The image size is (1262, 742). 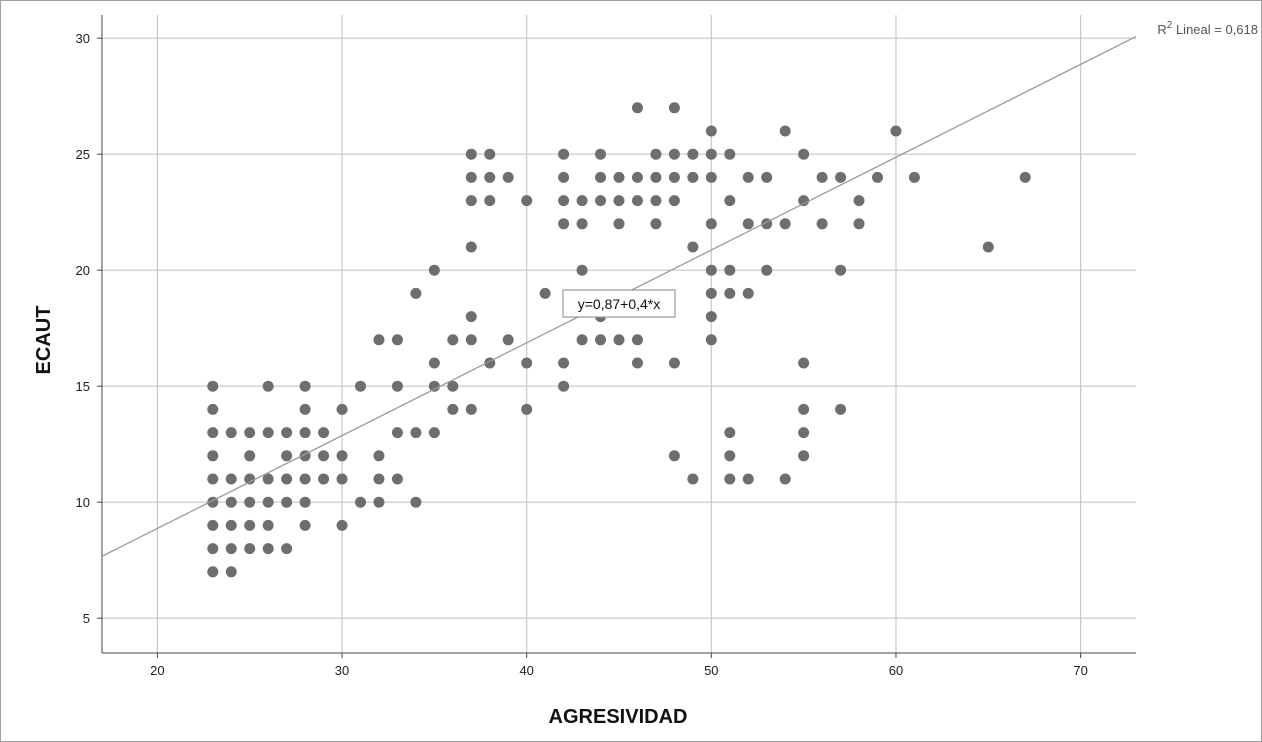 I want to click on r-squared-prefix: R, so click(x=1161, y=29).